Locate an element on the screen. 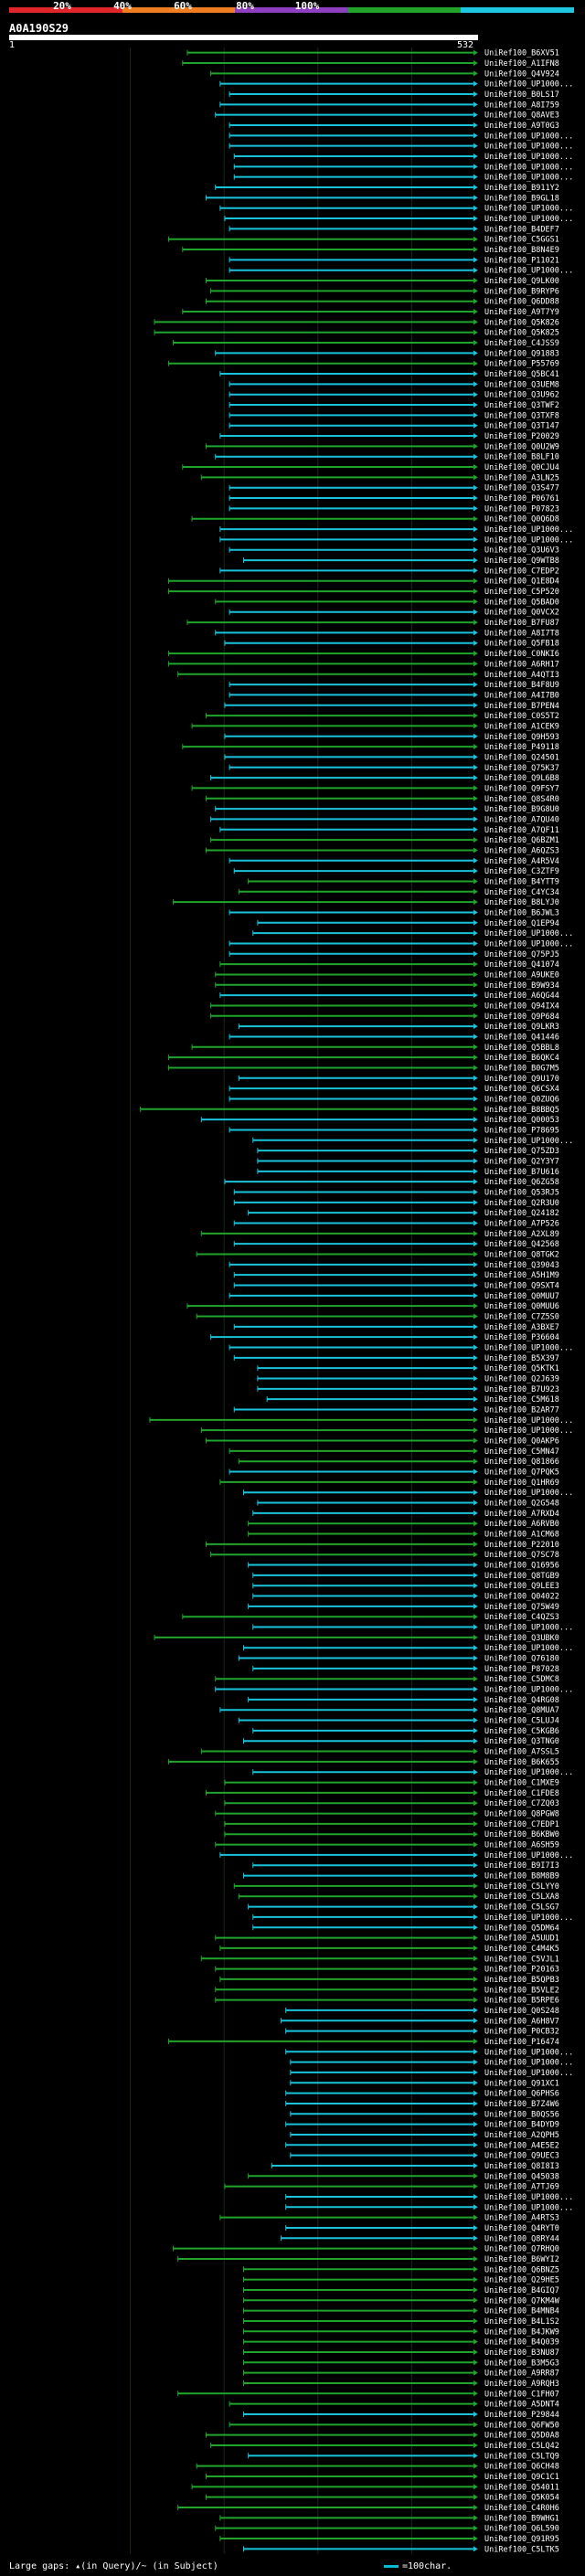 The height and width of the screenshot is (2576, 585). hit-label: UniRef100_Q75W49 is located at coordinates (521, 1607).